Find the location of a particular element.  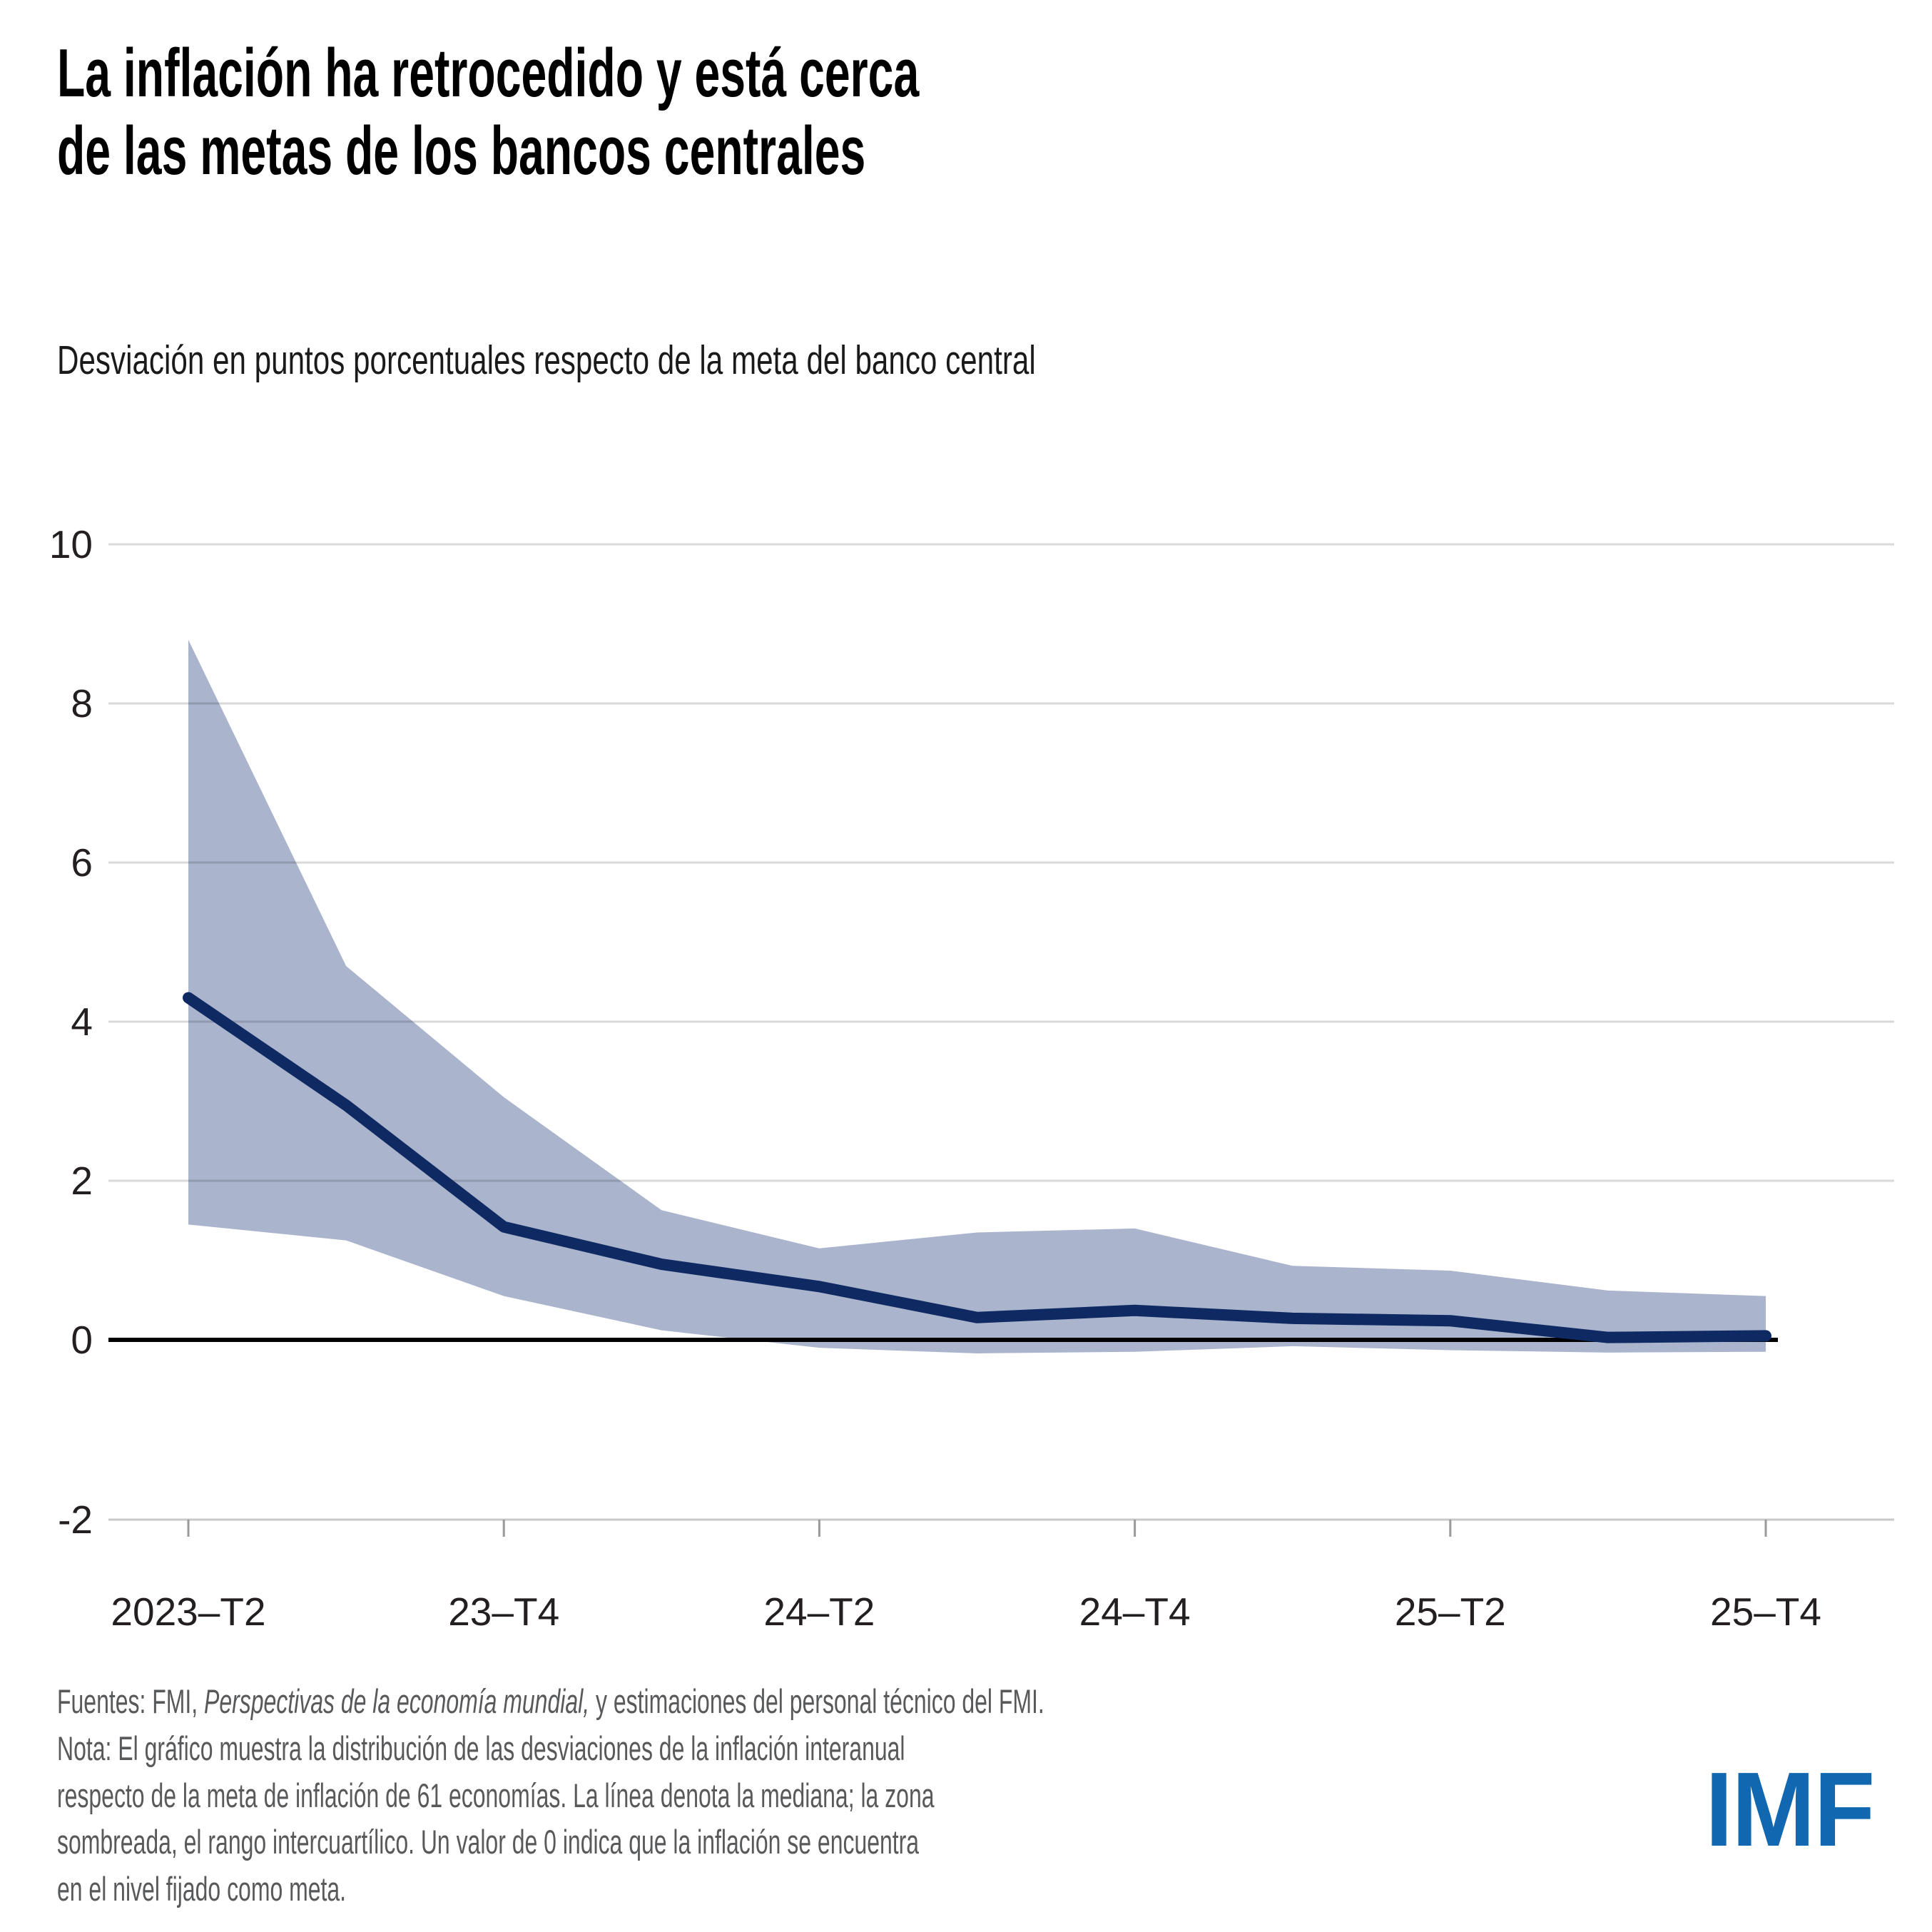

x-tick-label: 24–T4 is located at coordinates (1135, 1612).